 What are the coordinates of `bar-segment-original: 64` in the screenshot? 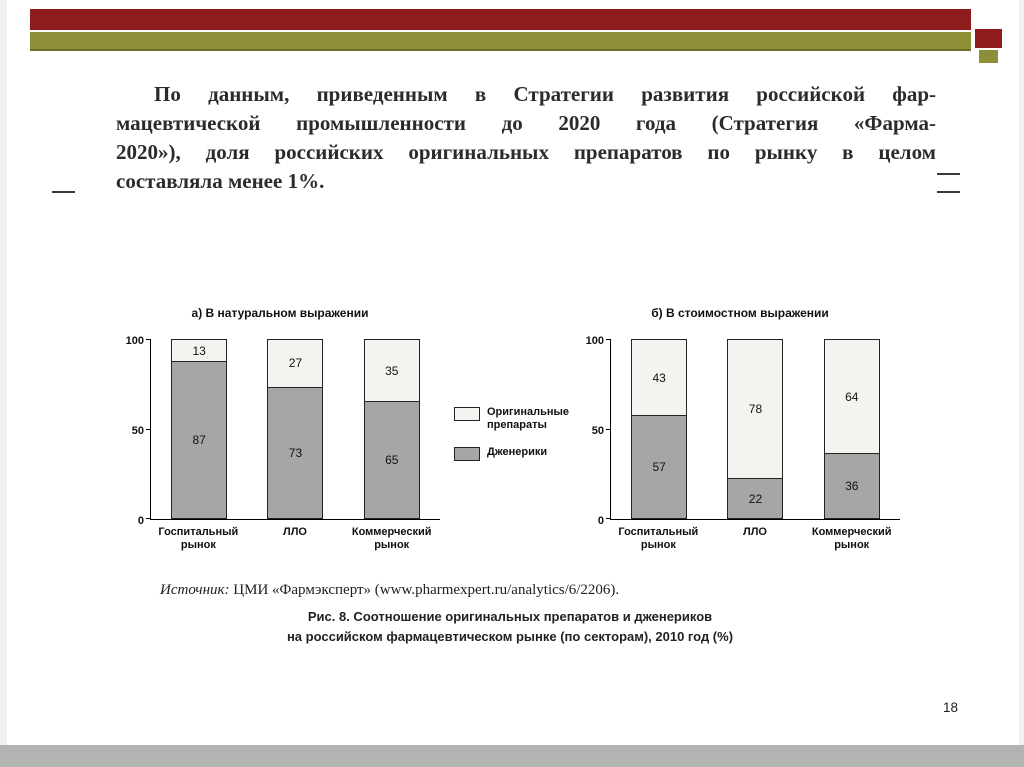 It's located at (851, 397).